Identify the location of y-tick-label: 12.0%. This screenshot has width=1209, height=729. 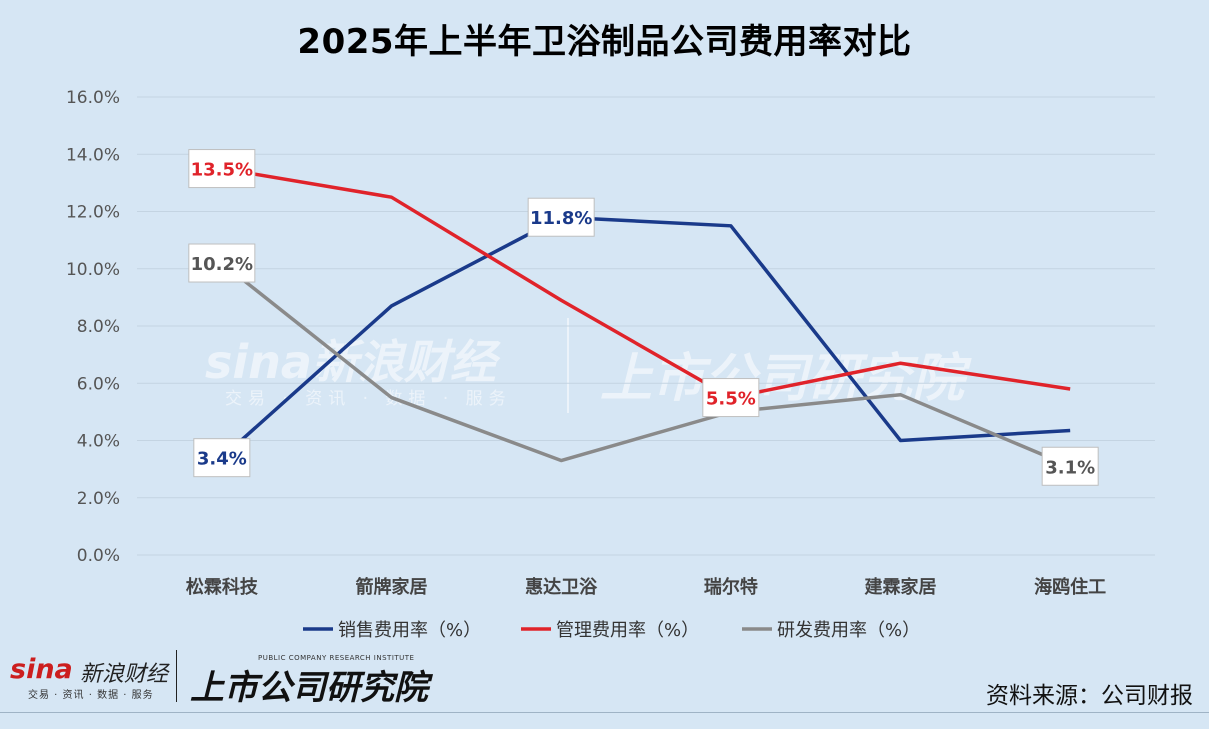
(93, 213).